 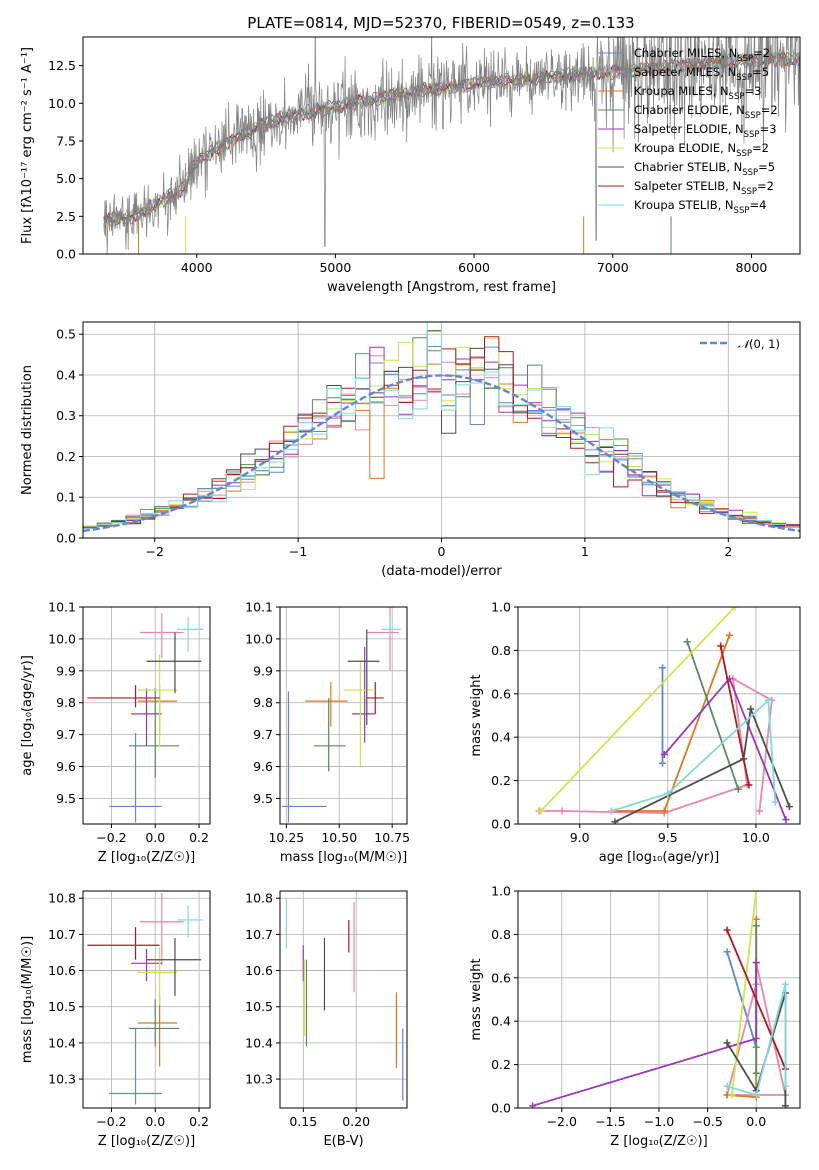 What do you see at coordinates (756, 837) in the screenshot?
I see `x-tick-label: 10.0` at bounding box center [756, 837].